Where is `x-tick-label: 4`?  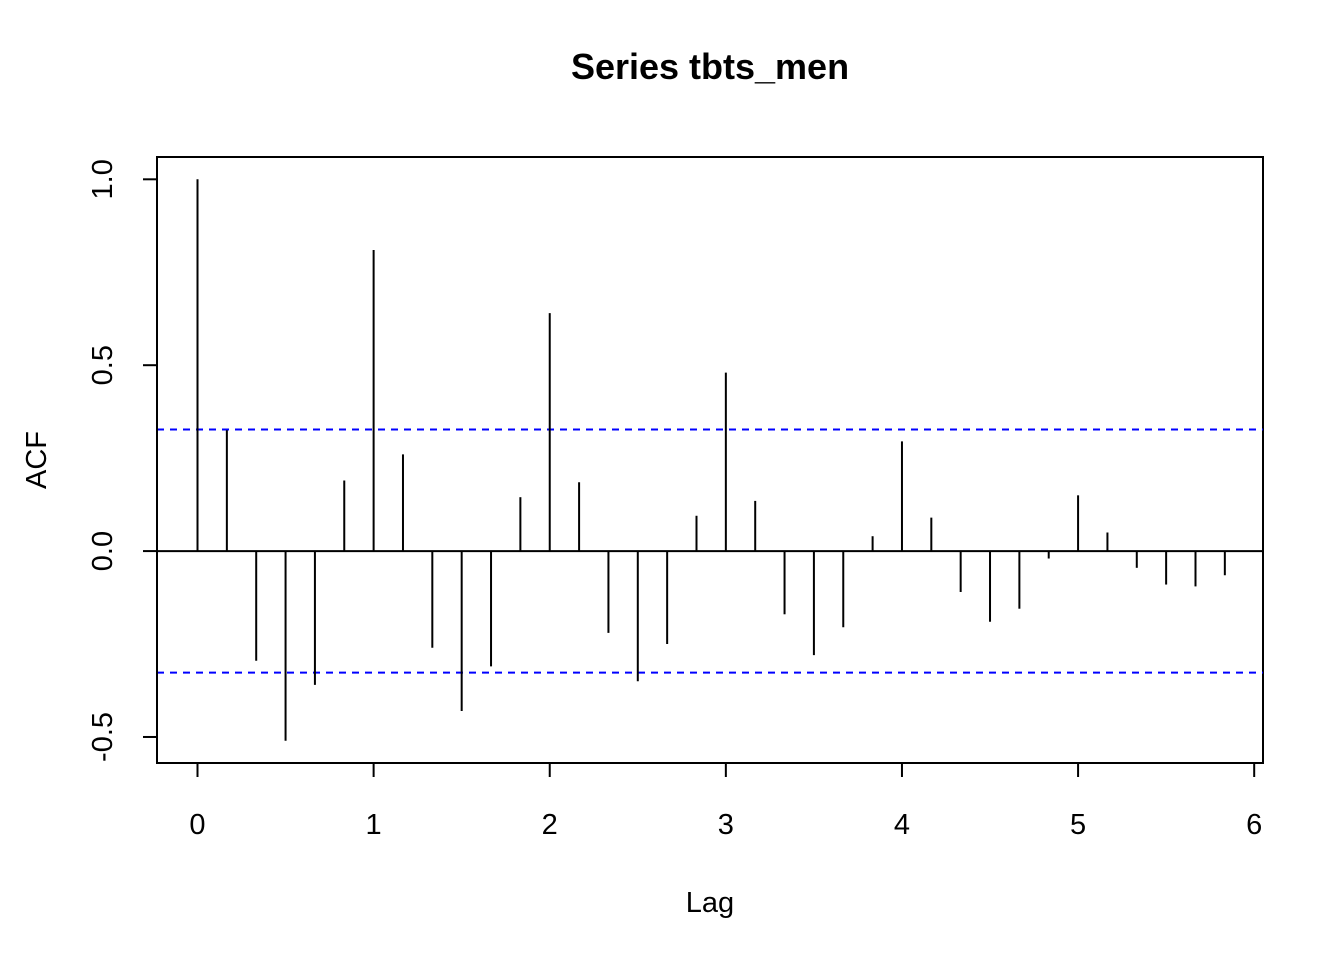 x-tick-label: 4 is located at coordinates (902, 825).